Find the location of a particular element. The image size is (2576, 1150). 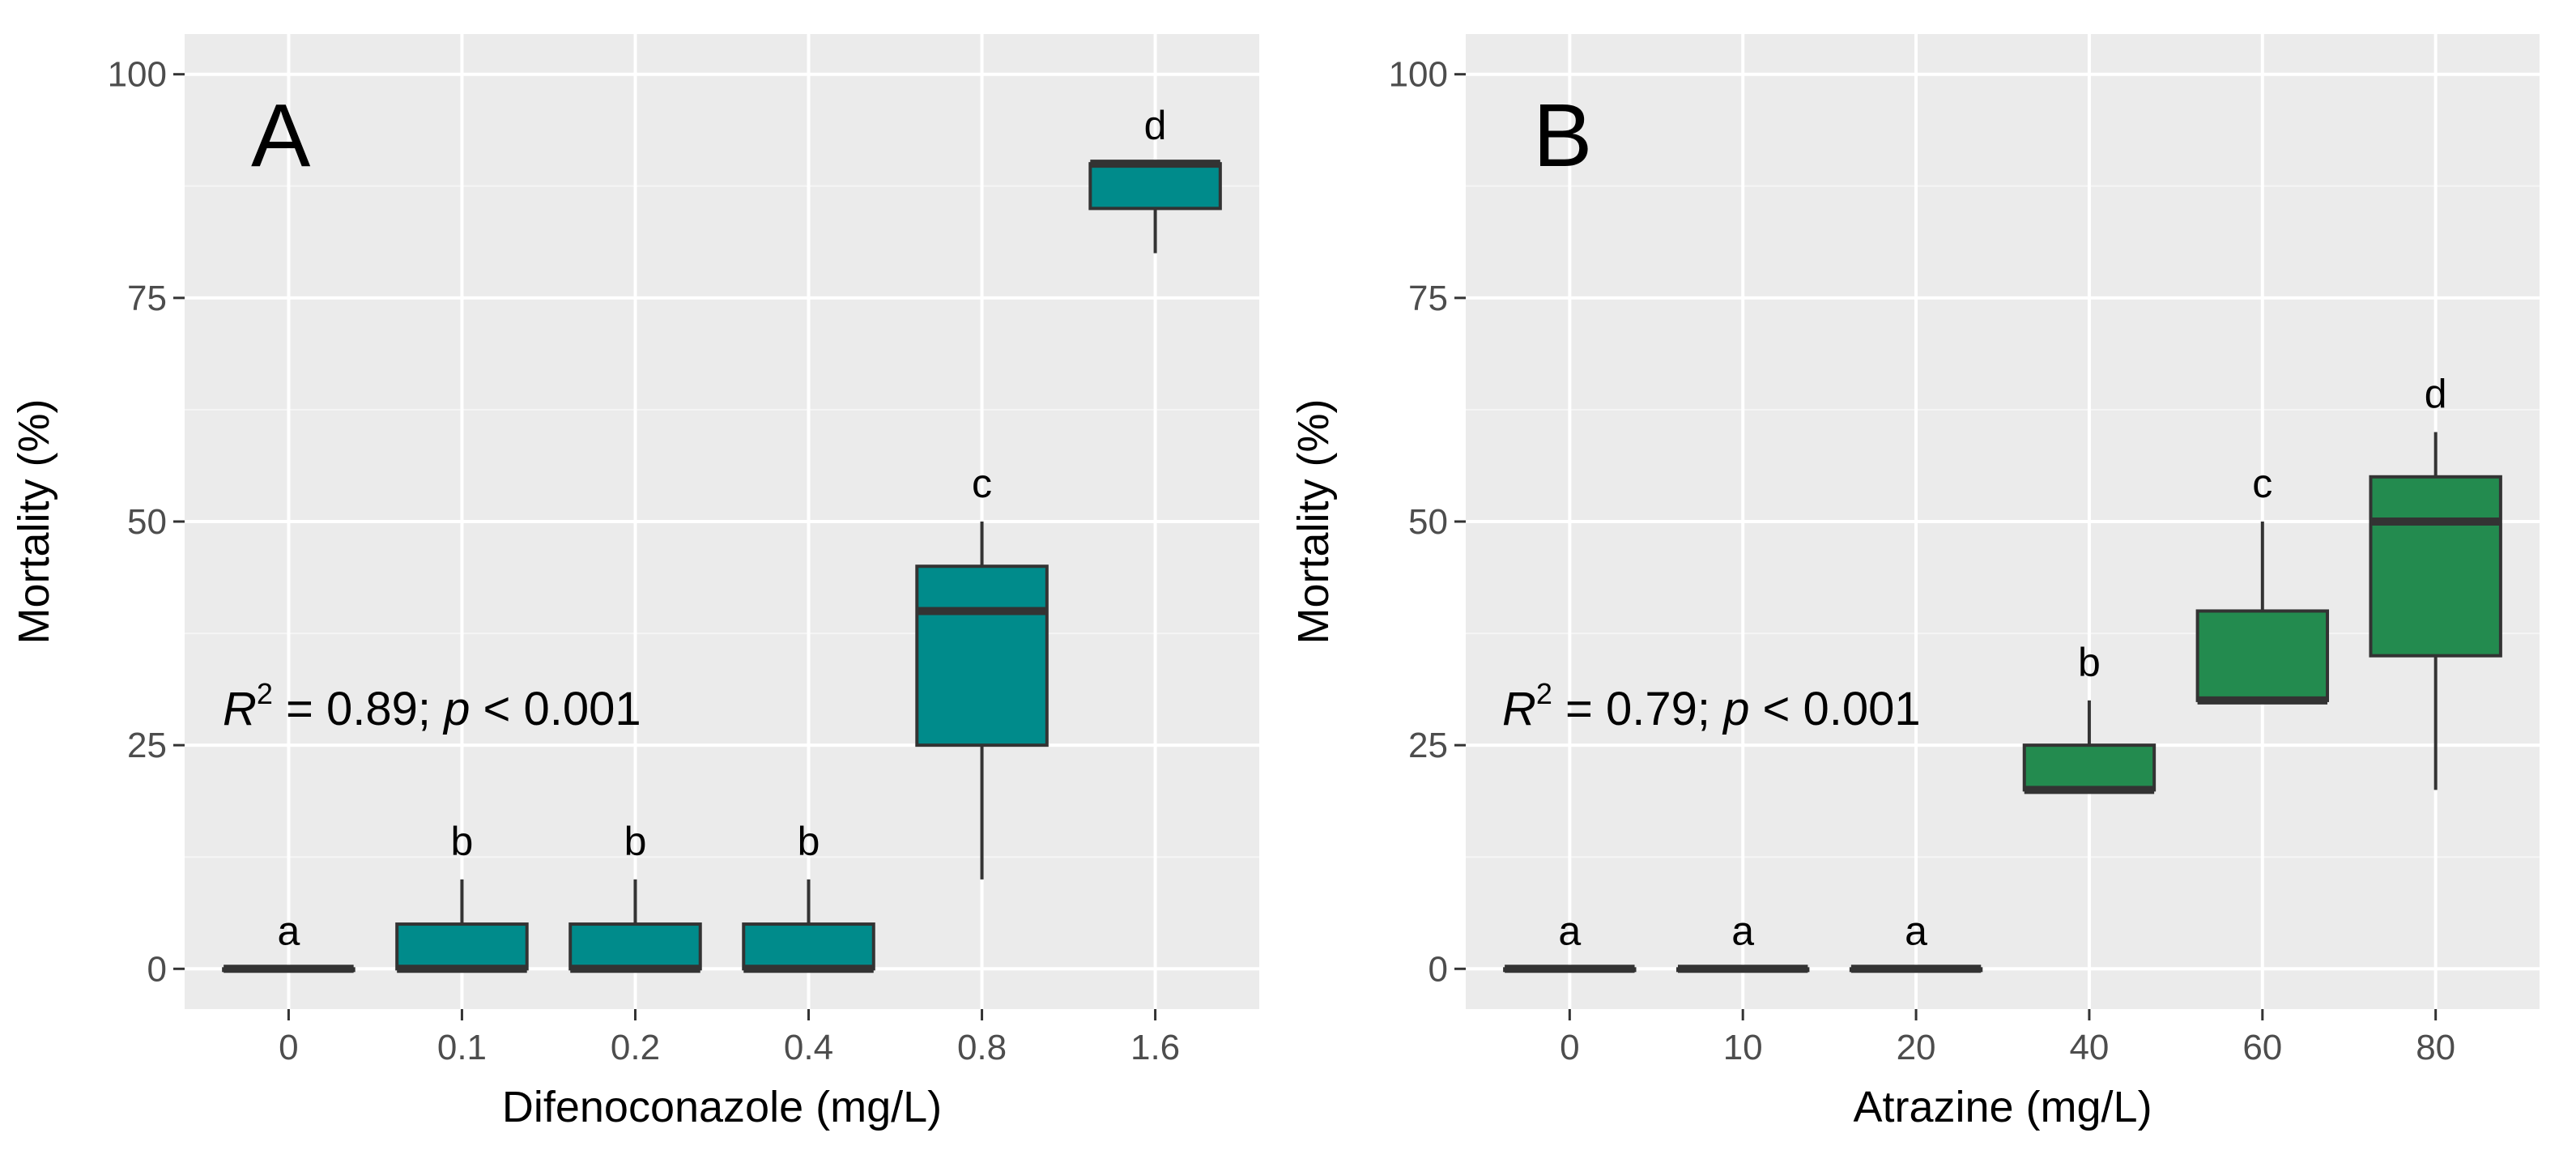

x-tick-label: 1.6 is located at coordinates (1155, 1047).